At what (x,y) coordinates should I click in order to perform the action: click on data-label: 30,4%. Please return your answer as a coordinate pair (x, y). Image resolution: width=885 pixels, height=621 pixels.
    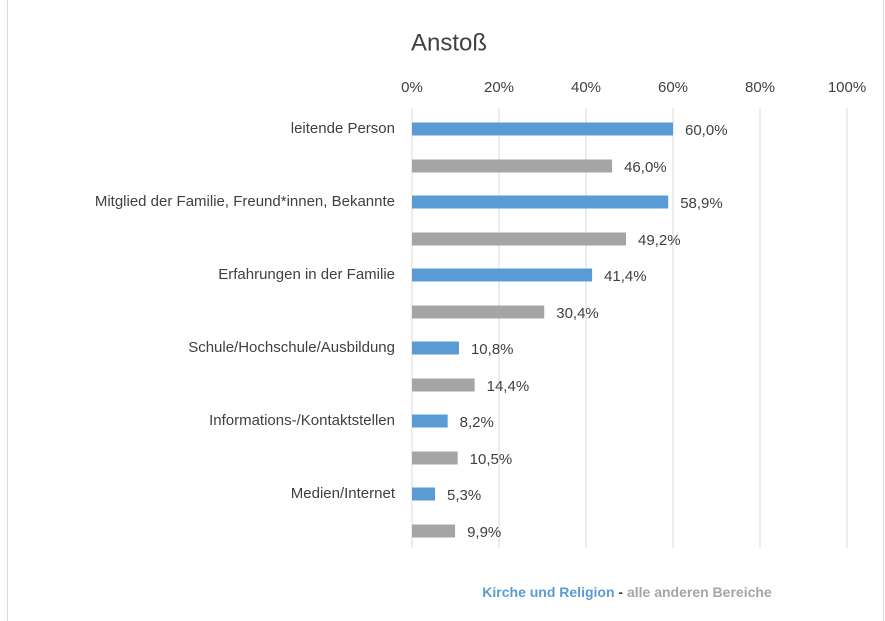
    Looking at the image, I should click on (577, 313).